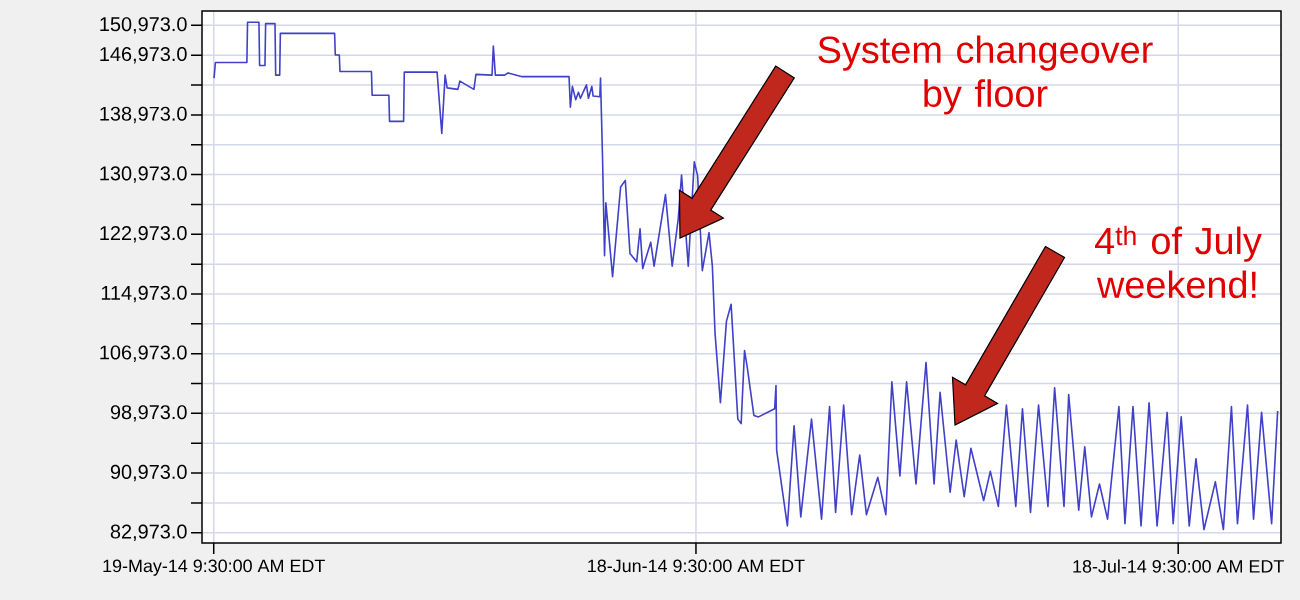  Describe the element at coordinates (143, 353) in the screenshot. I see `y-tick-label: 106,973.0` at that location.